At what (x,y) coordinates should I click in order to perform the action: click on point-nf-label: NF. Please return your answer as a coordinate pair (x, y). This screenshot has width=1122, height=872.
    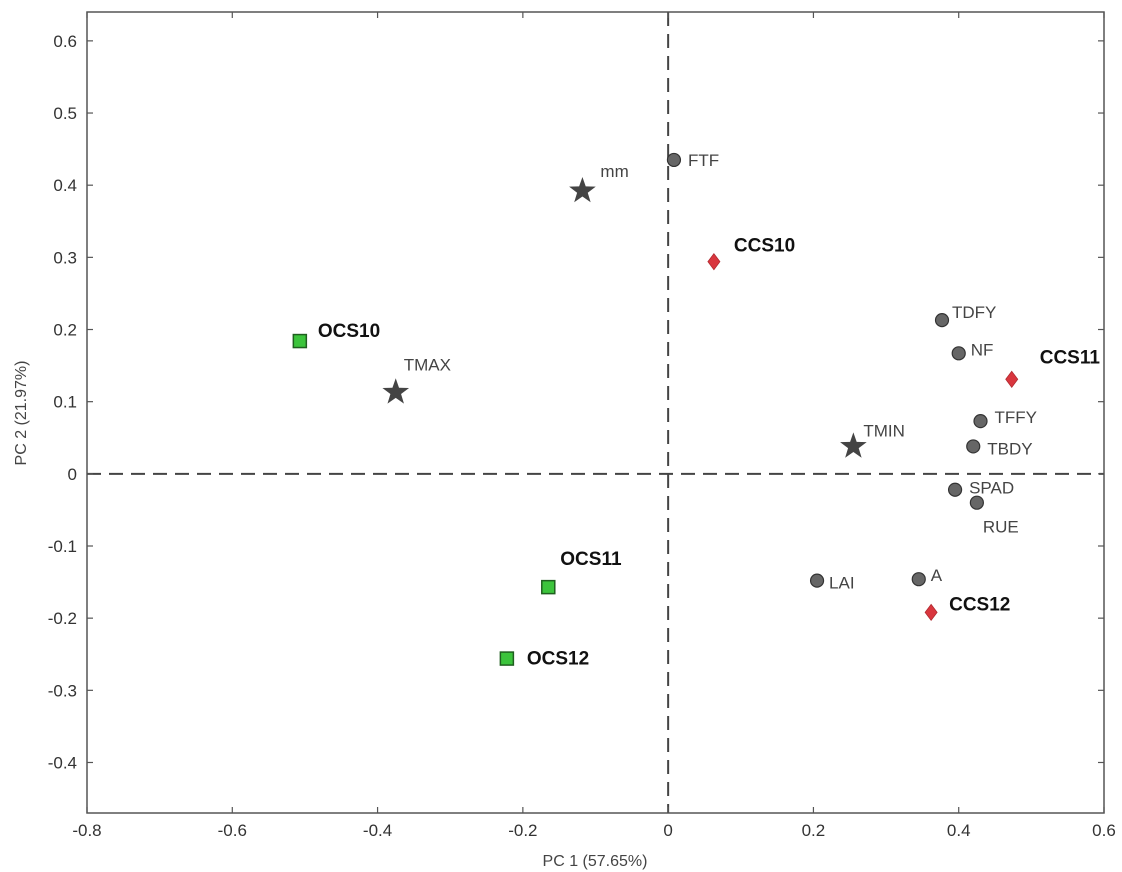
    Looking at the image, I should click on (982, 349).